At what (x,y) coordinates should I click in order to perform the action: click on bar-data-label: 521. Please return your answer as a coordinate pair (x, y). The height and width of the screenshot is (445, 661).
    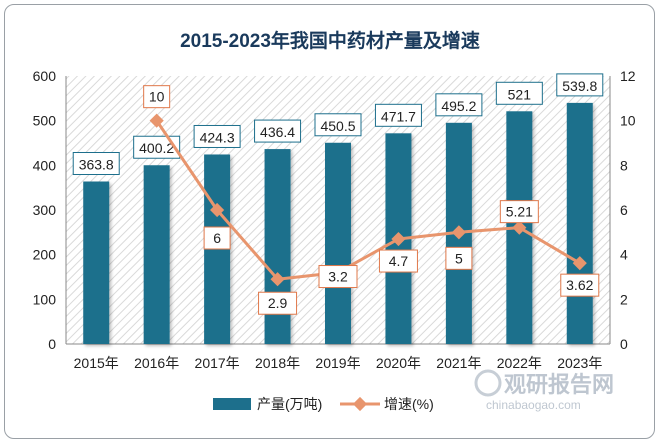
    Looking at the image, I should click on (519, 93).